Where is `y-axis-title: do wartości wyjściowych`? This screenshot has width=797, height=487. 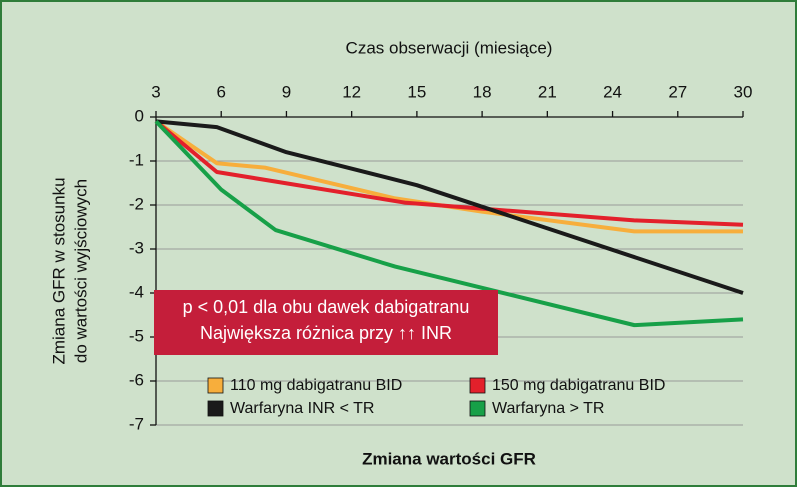 y-axis-title: do wartości wyjściowych is located at coordinates (80, 271).